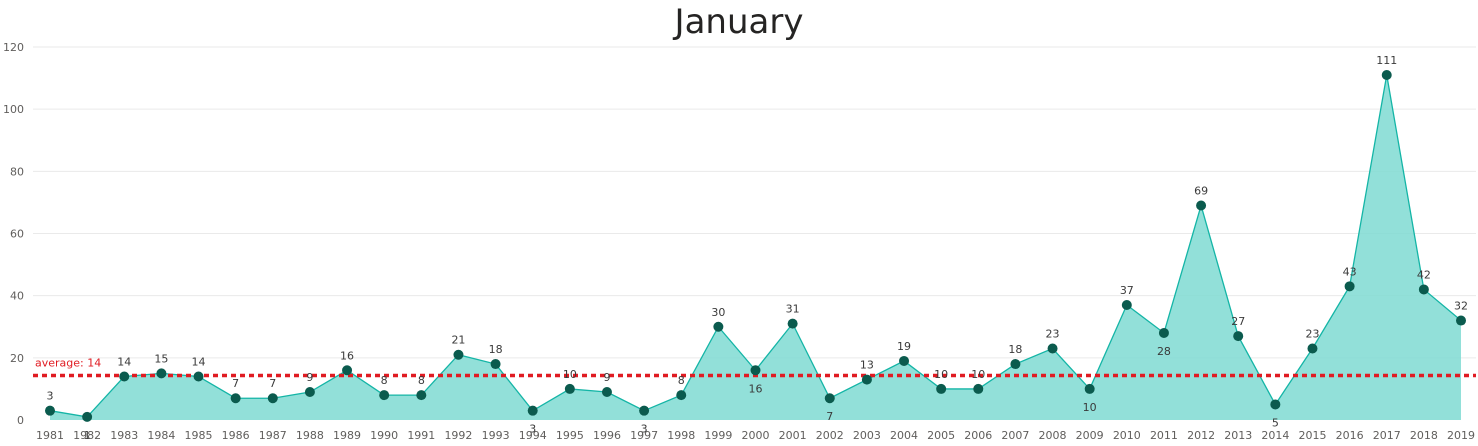  What do you see at coordinates (347, 435) in the screenshot?
I see `x-tick-label: 1989` at bounding box center [347, 435].